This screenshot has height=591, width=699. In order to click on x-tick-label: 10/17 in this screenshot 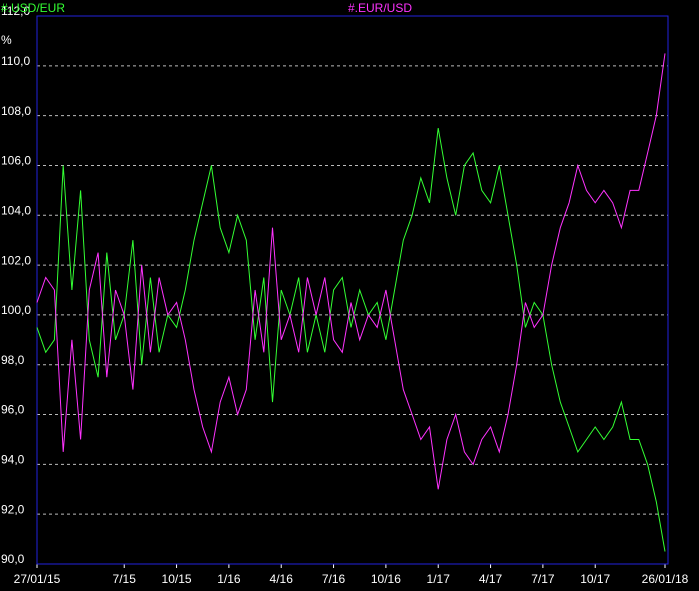, I will do `click(595, 579)`.